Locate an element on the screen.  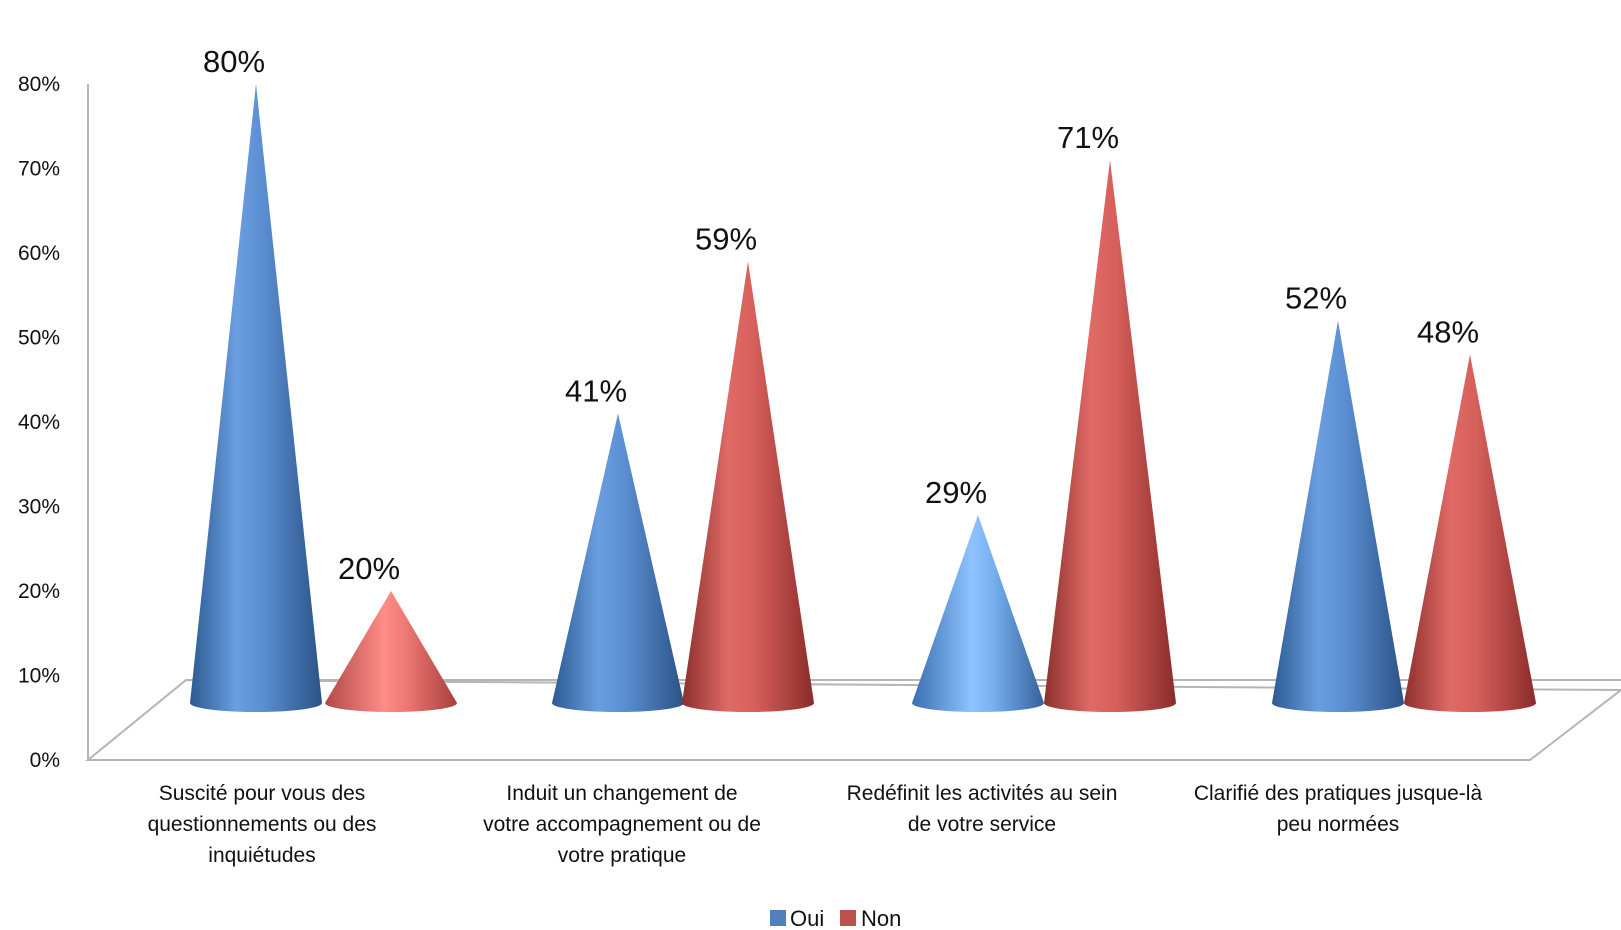
chart-floor is located at coordinates (853, 719).